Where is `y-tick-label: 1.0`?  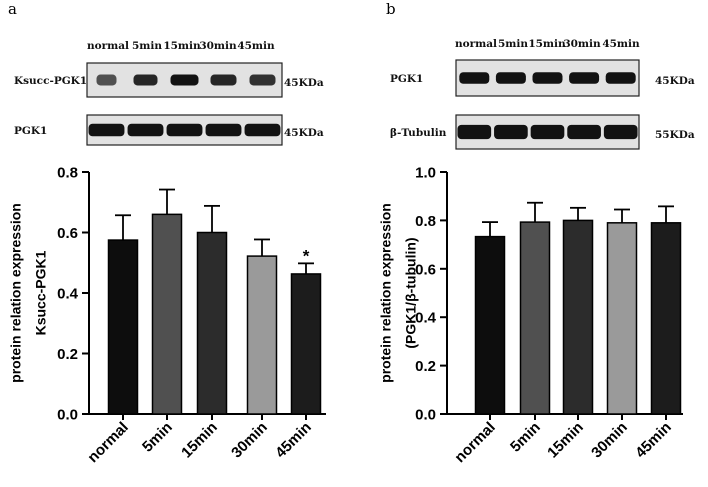 y-tick-label: 1.0 is located at coordinates (425, 173).